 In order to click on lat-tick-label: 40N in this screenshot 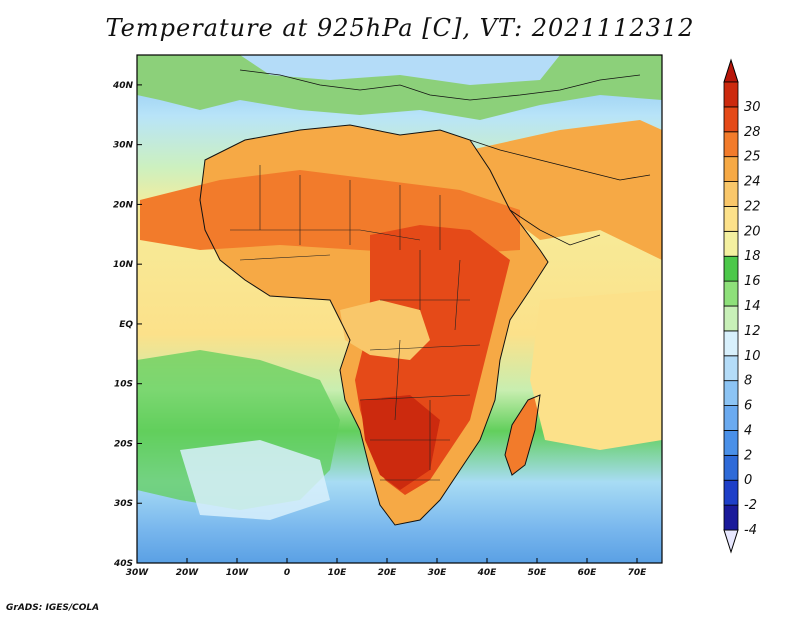, I will do `click(123, 86)`.